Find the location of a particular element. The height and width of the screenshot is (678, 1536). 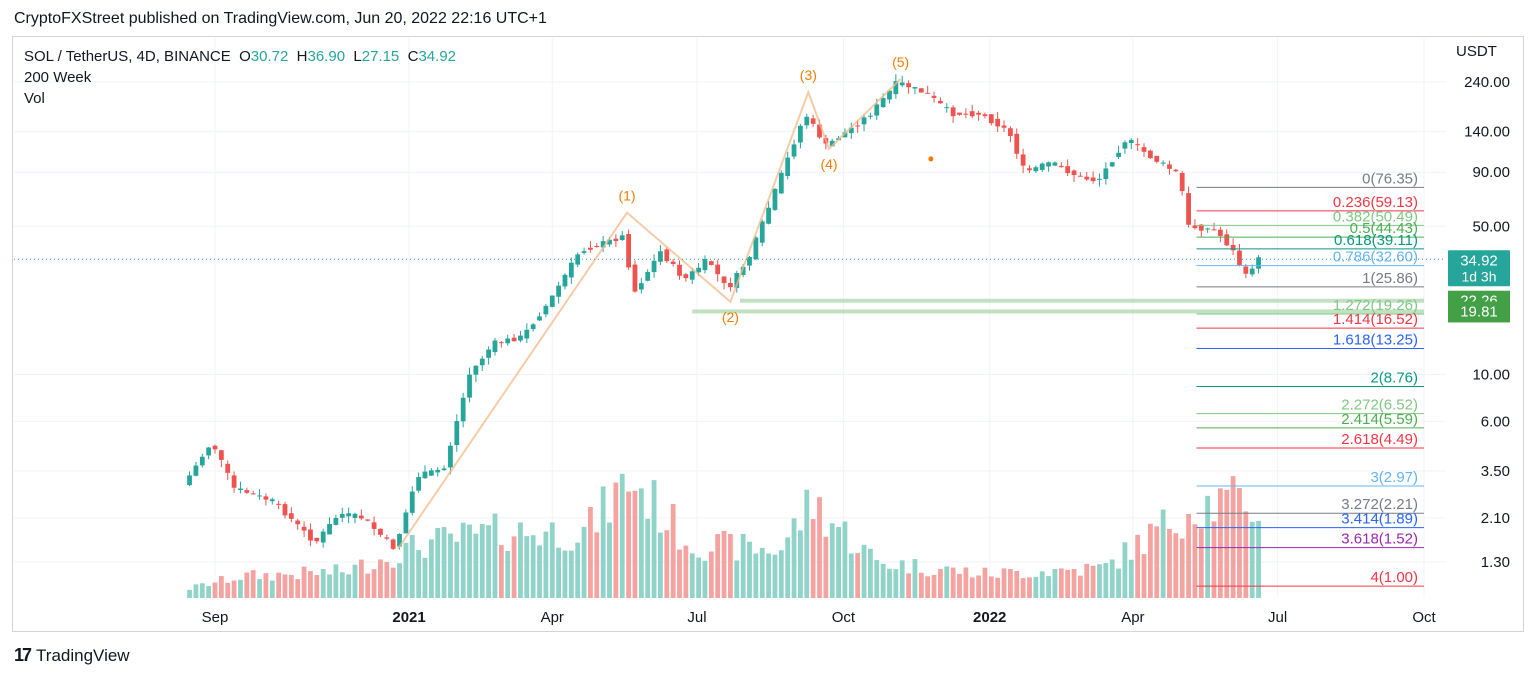

price-tag is located at coordinates (1479, 312).